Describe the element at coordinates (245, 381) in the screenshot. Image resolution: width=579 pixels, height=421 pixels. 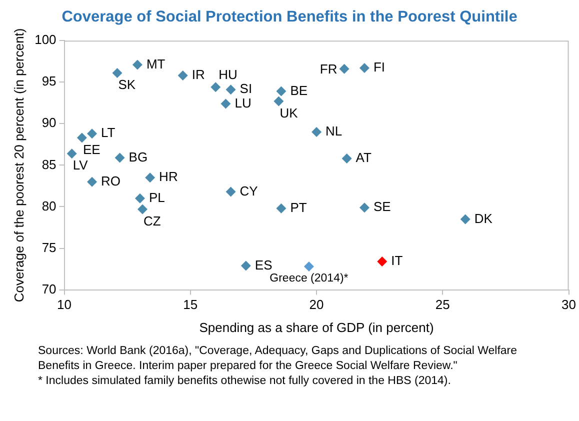
I see `text: * Includes simulated family benefits othewise not fully covered in the HBS (2014).` at that location.